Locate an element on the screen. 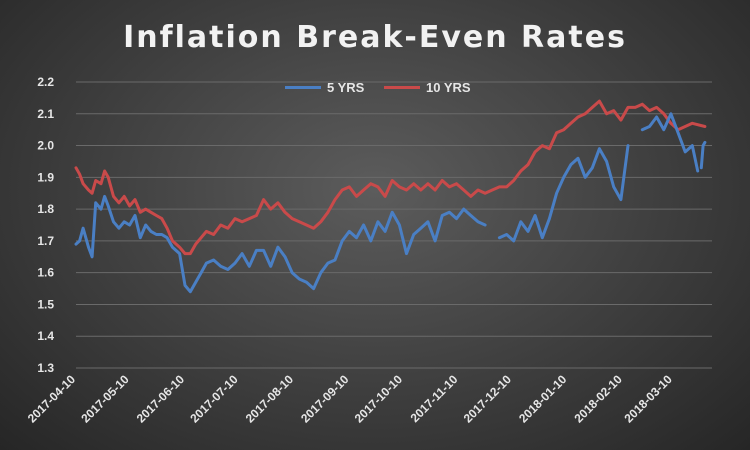 Image resolution: width=750 pixels, height=450 pixels. y-tick-label-2.1: 2.1 is located at coordinates (45, 114).